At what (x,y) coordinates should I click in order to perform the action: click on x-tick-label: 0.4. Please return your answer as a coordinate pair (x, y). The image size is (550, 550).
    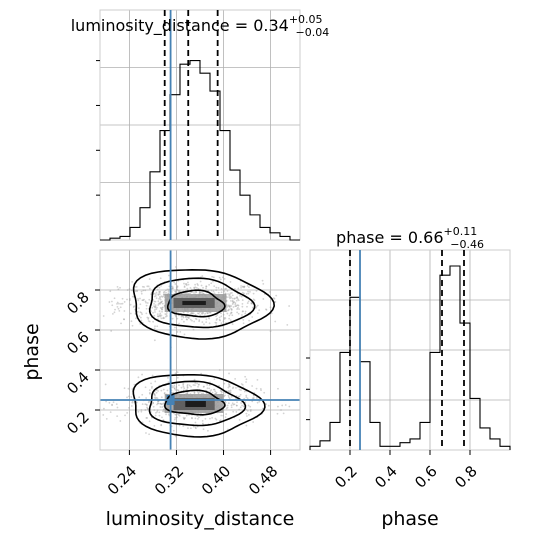
    Looking at the image, I should click on (386, 477).